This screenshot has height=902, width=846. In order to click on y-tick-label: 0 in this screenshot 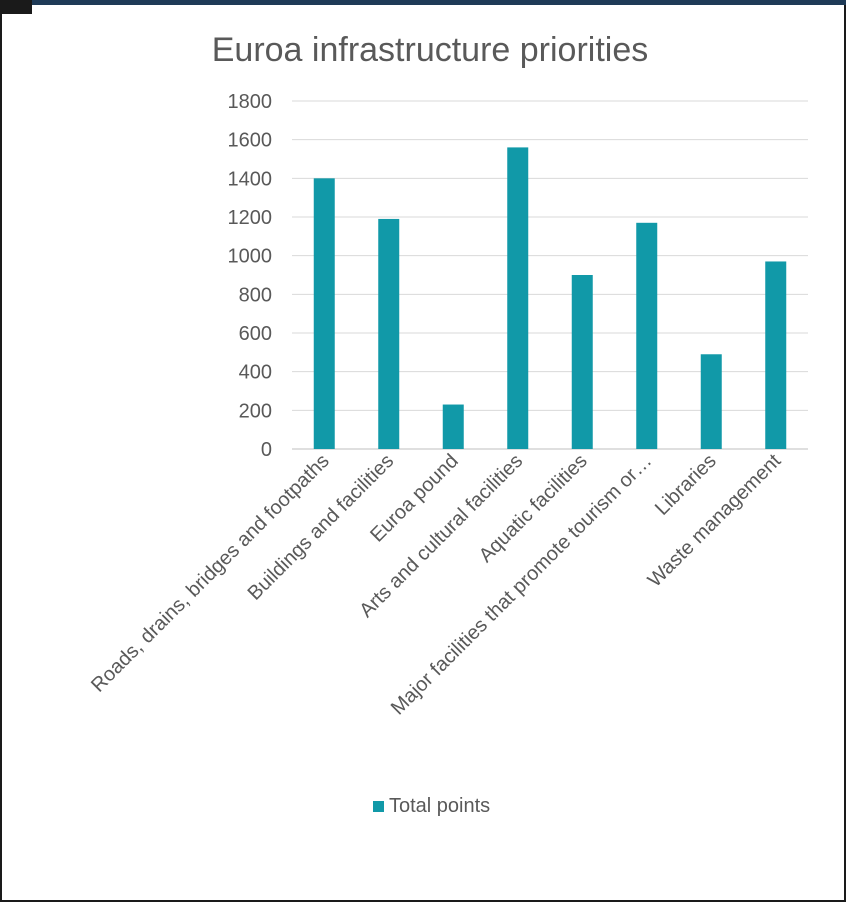, I will do `click(266, 450)`.